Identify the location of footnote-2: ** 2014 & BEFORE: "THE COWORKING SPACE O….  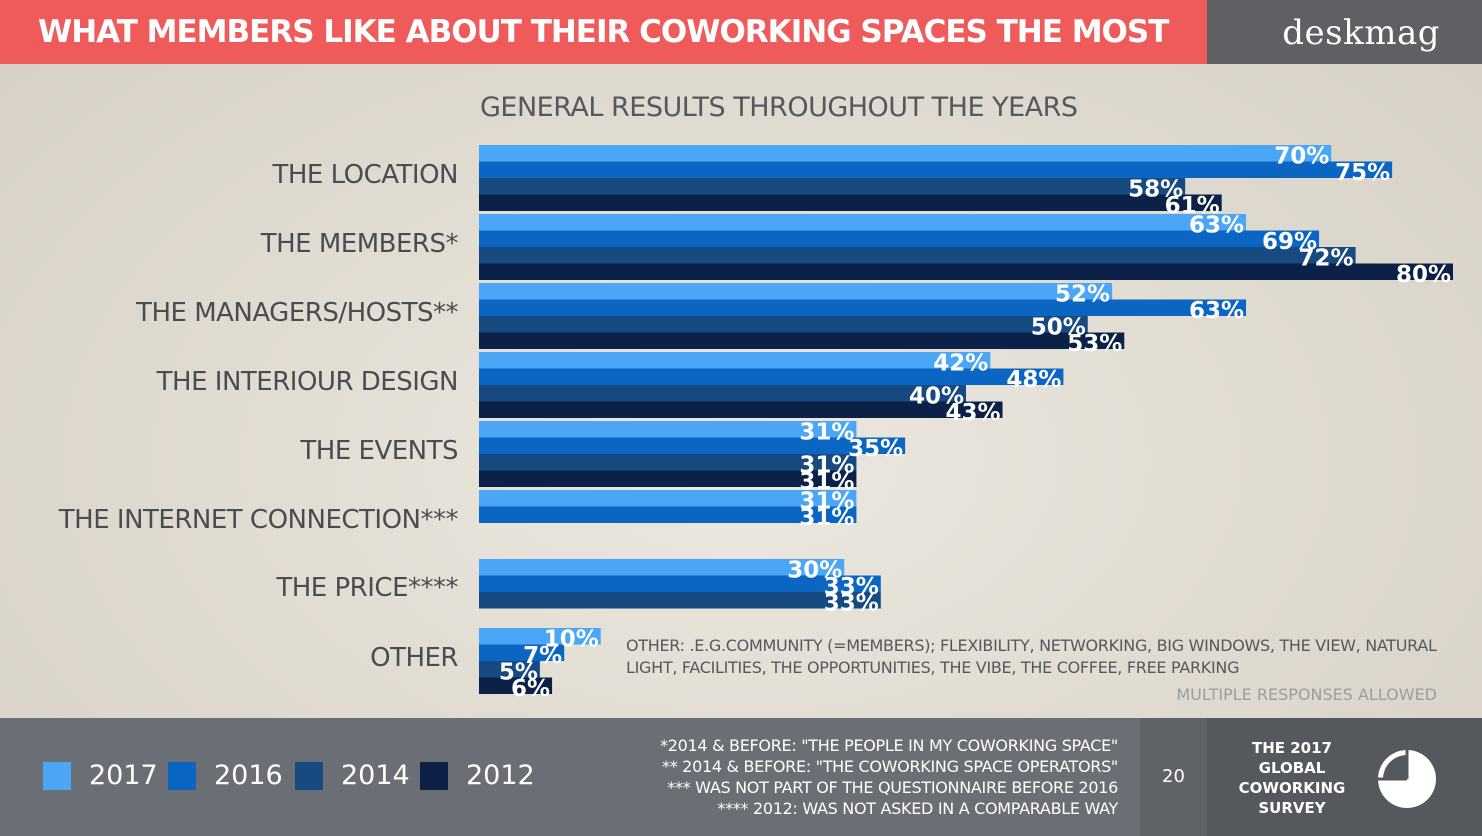
(890, 766).